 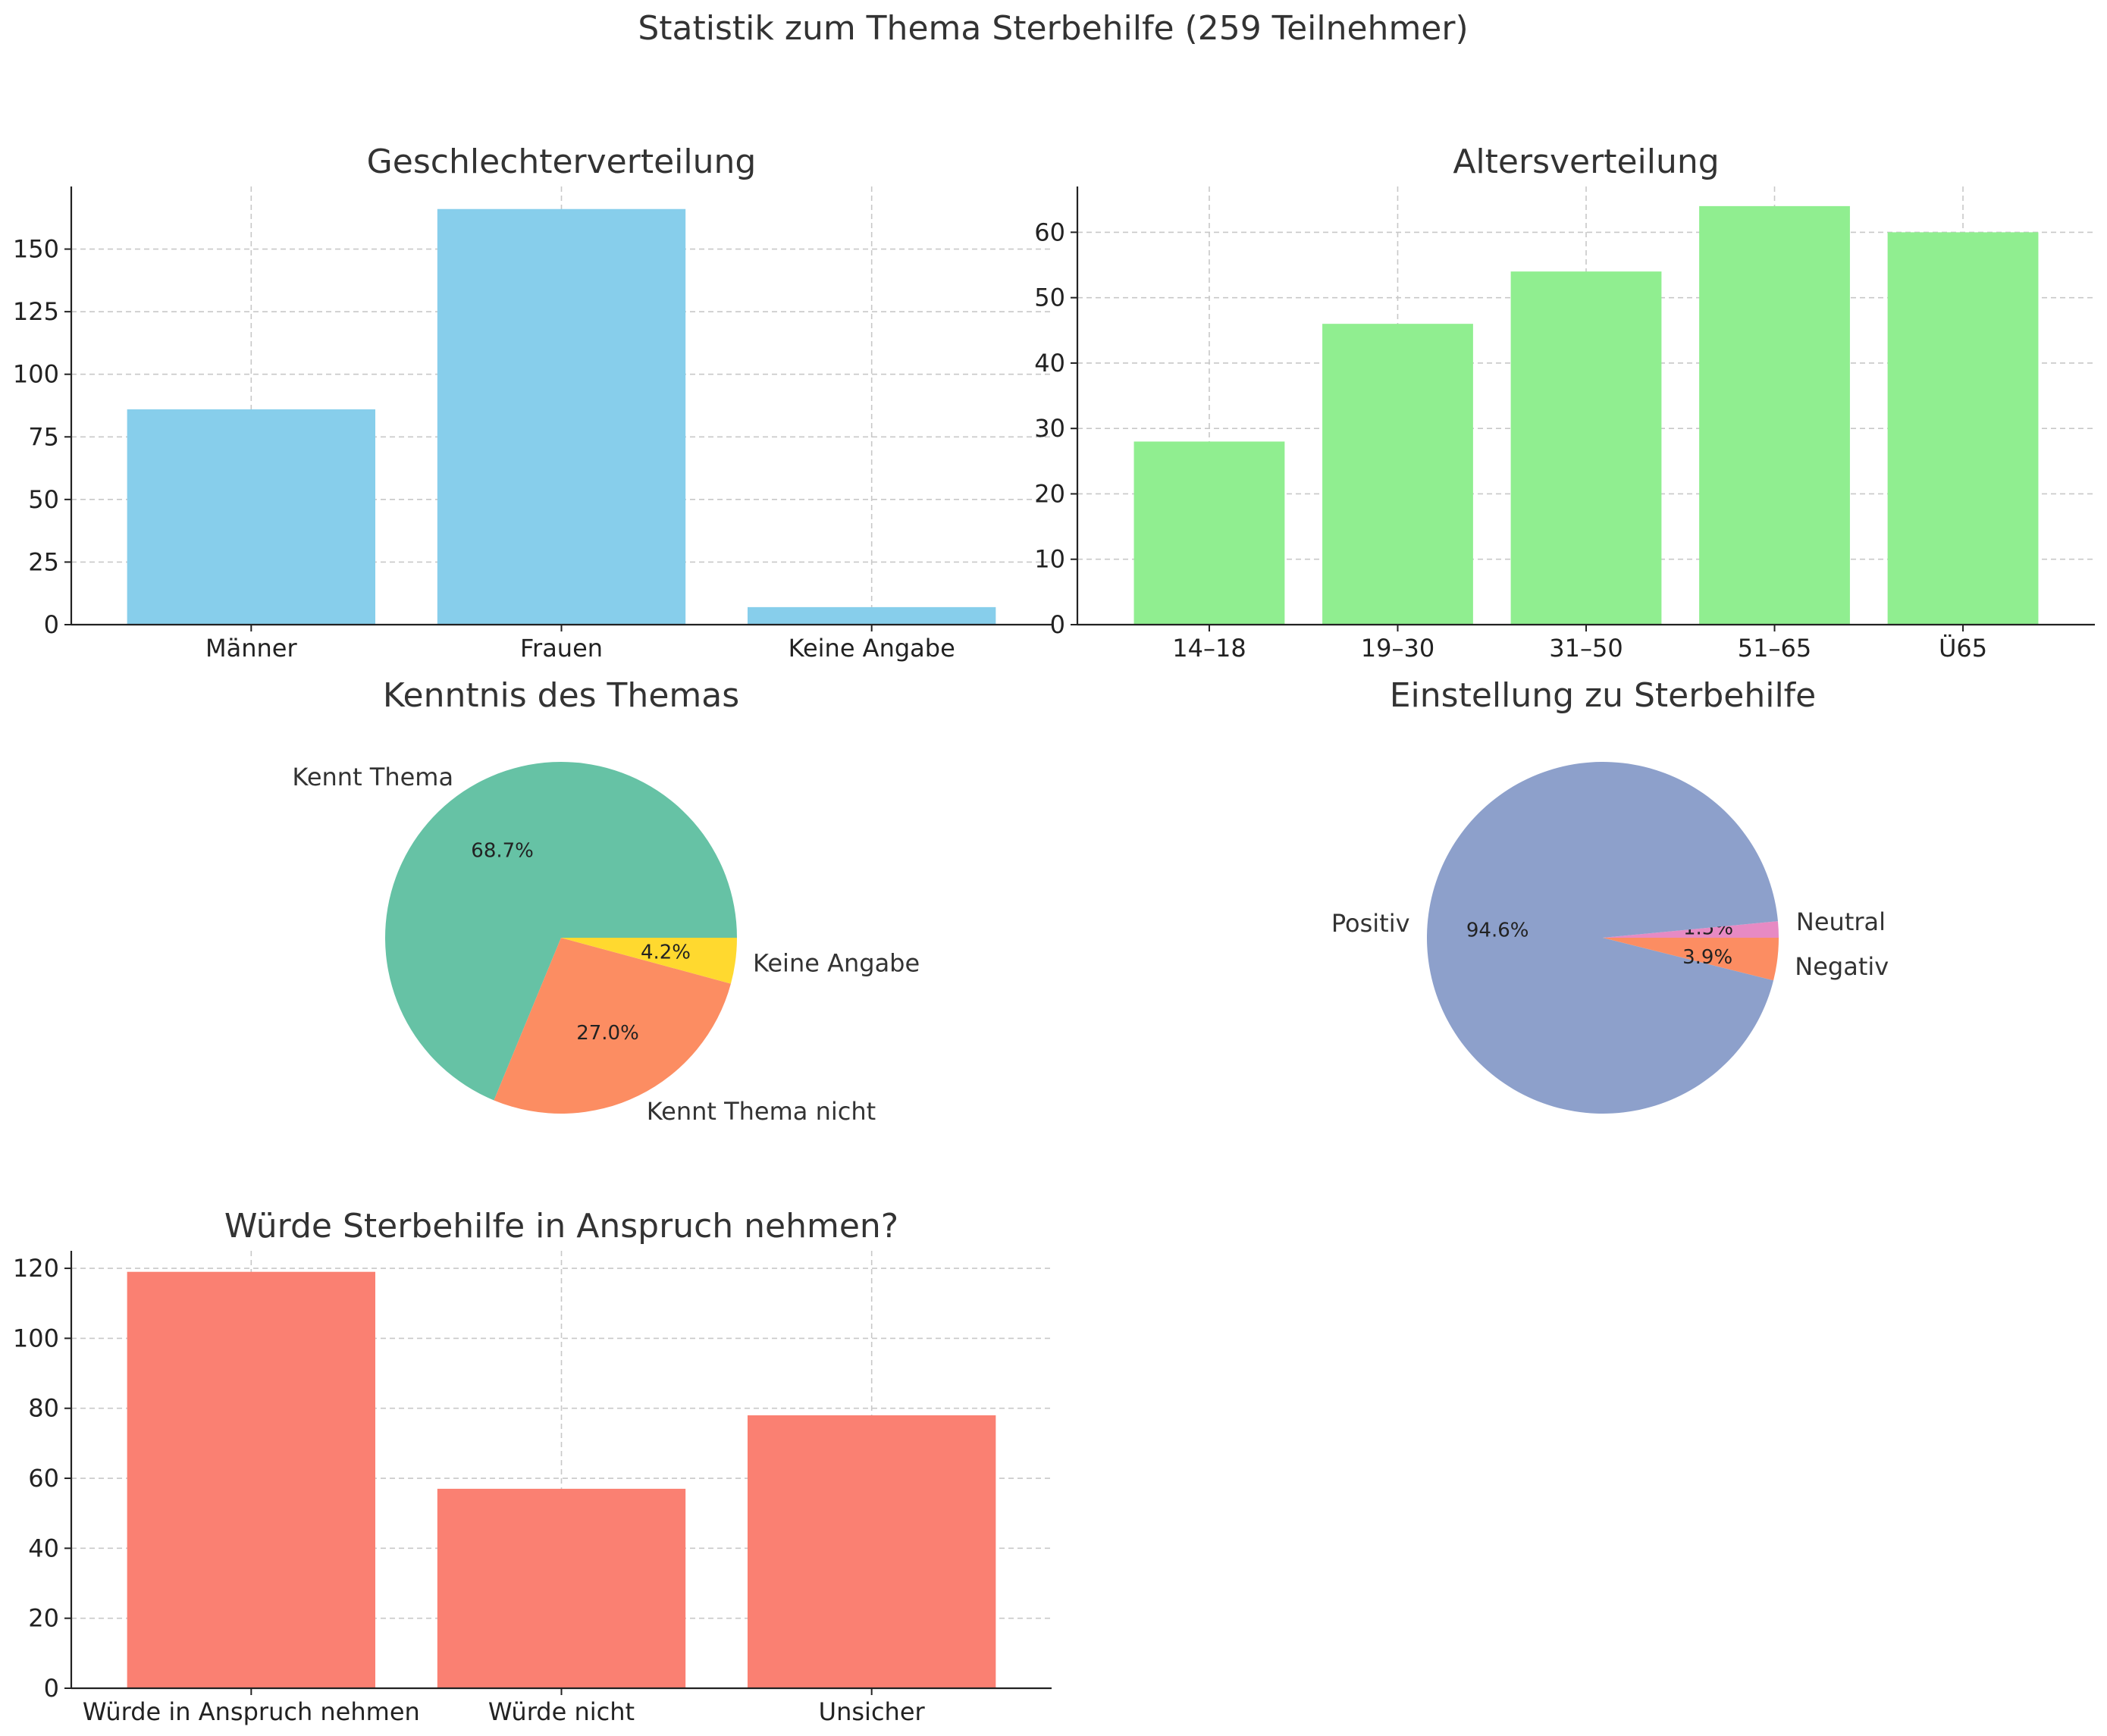 I want to click on gender-xtick-label: Keine Angabe, so click(x=872, y=648).